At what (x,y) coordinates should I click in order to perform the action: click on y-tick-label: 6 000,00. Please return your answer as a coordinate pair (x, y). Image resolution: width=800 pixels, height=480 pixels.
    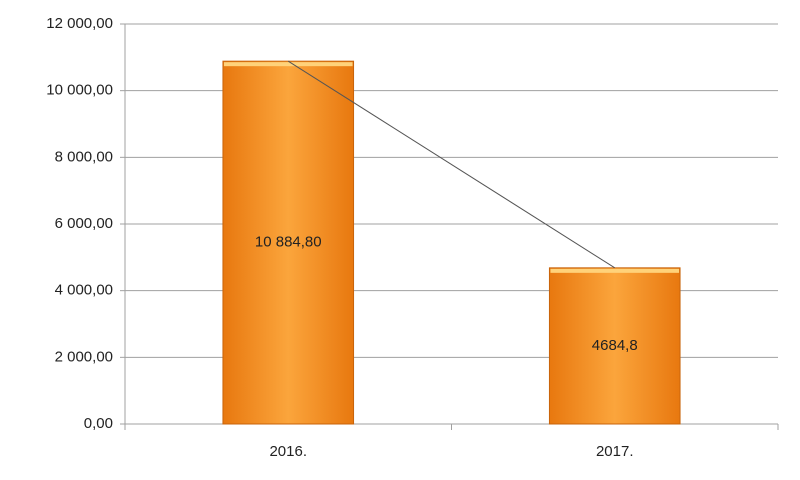
    Looking at the image, I should click on (84, 223).